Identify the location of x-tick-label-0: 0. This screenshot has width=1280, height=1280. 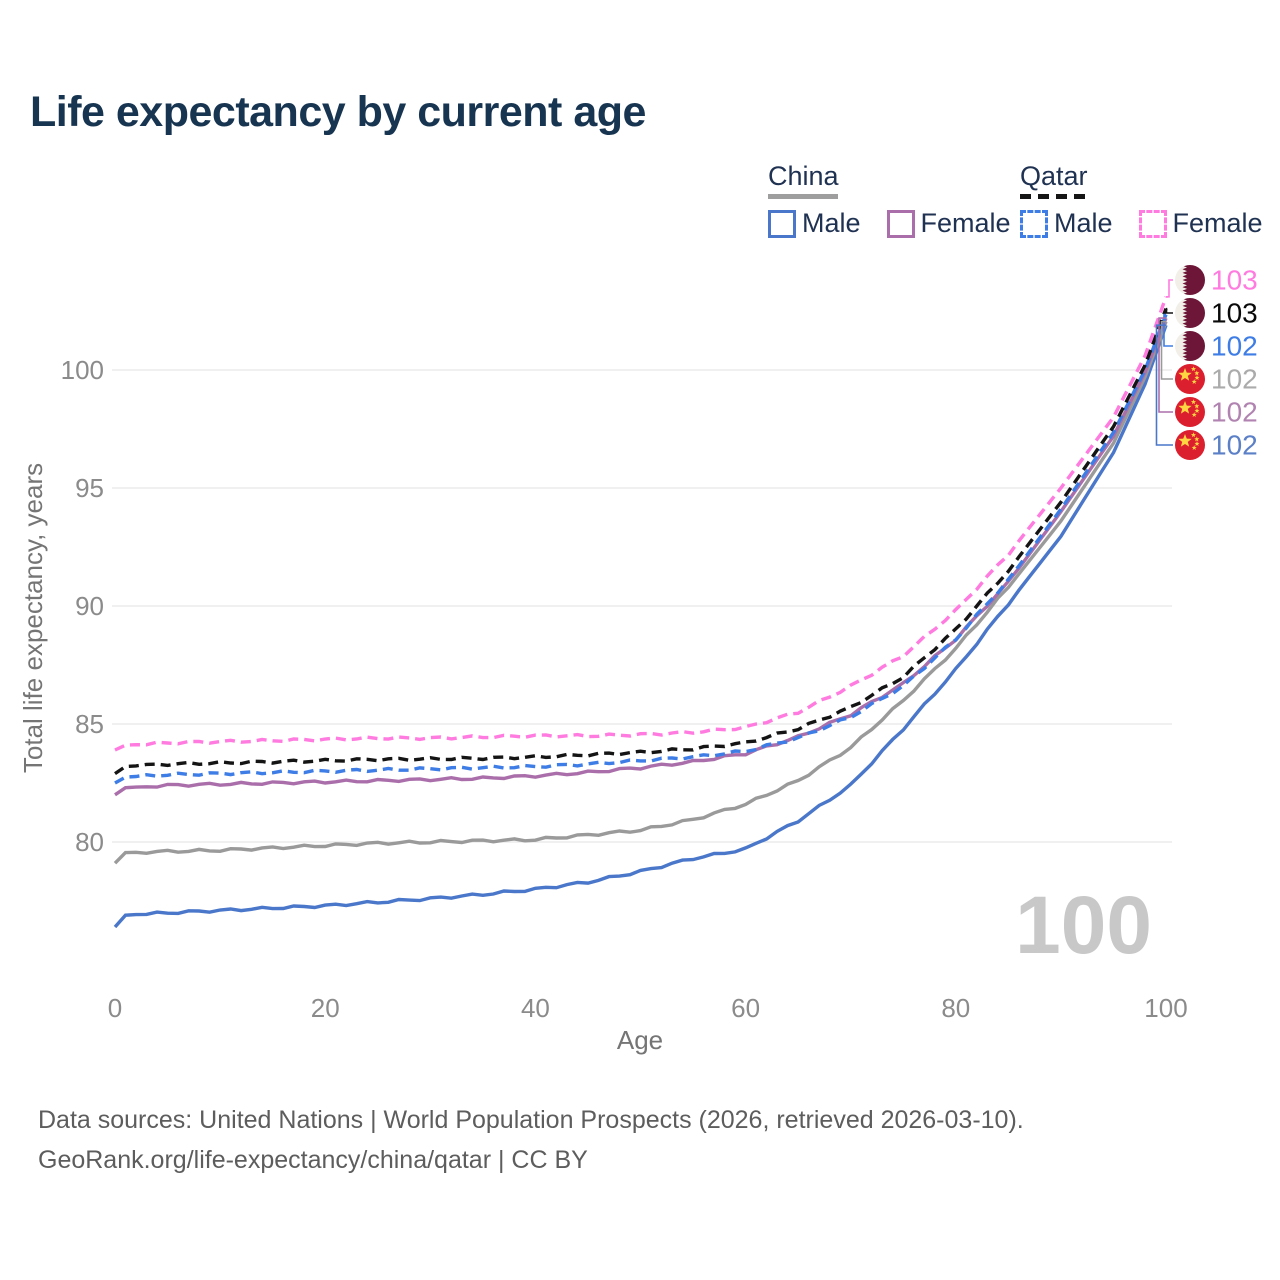
(115, 1008).